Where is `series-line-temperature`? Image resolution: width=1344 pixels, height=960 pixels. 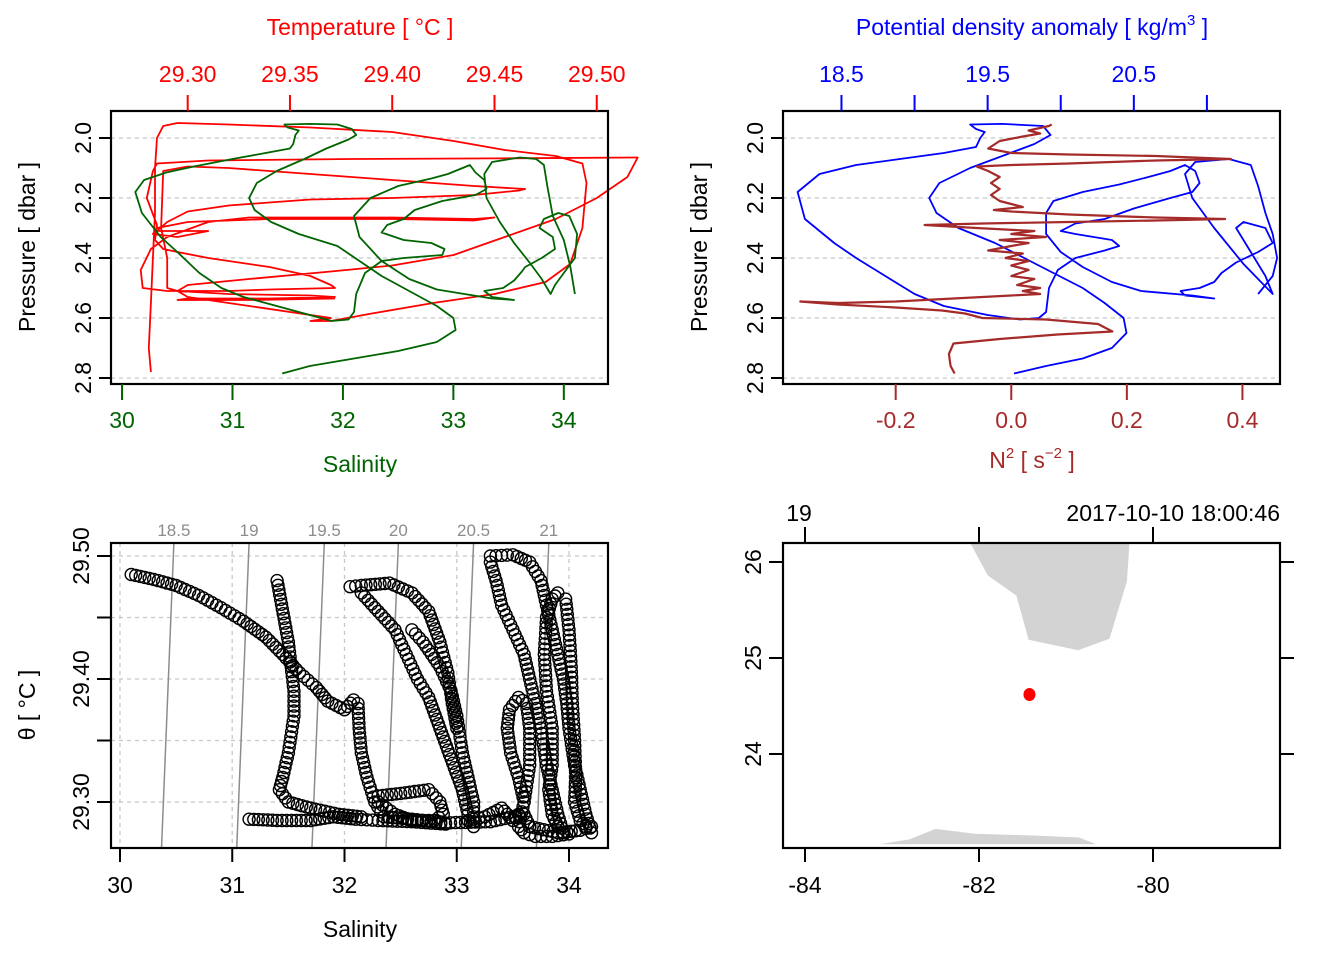
series-line-temperature is located at coordinates (389, 247).